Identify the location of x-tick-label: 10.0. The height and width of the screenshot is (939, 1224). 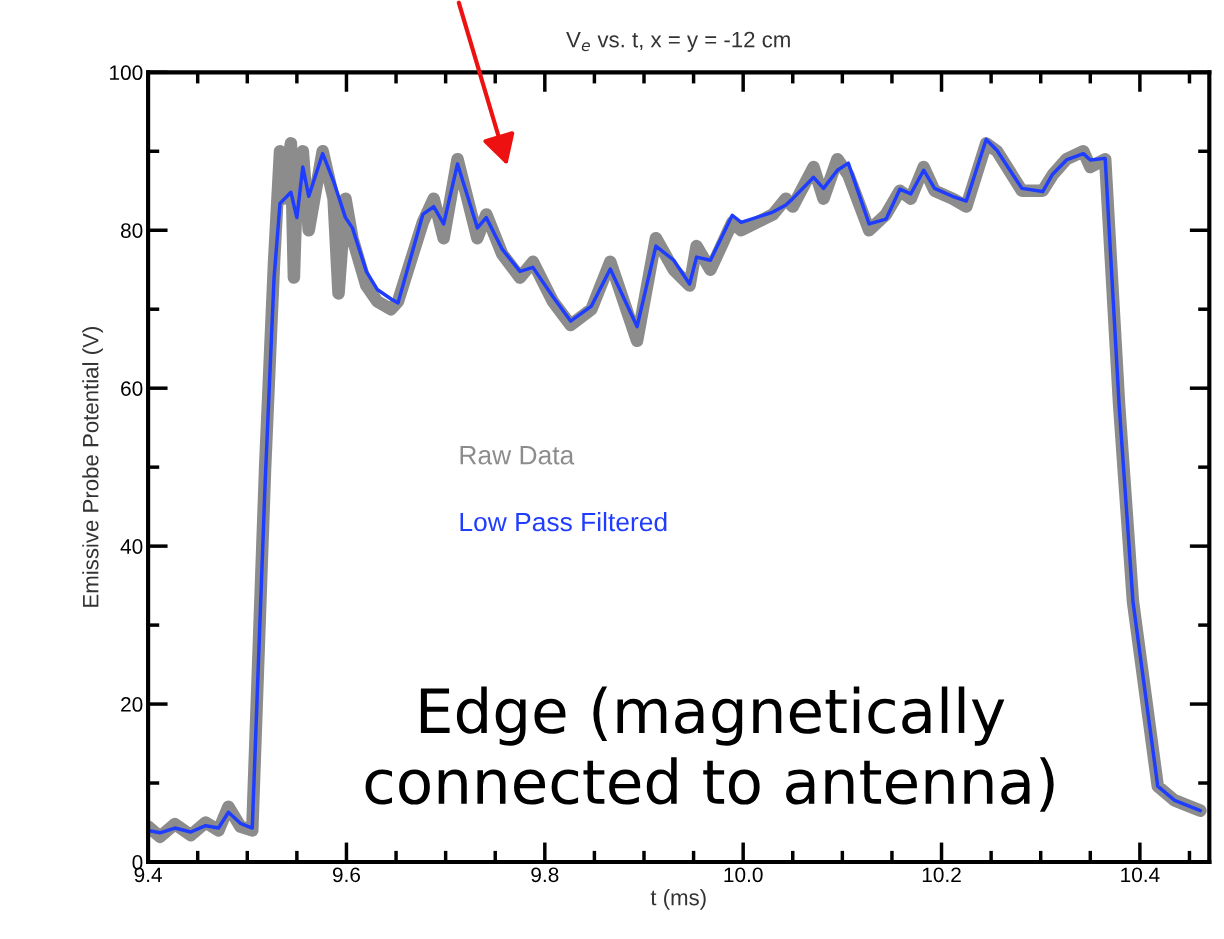
(743, 875).